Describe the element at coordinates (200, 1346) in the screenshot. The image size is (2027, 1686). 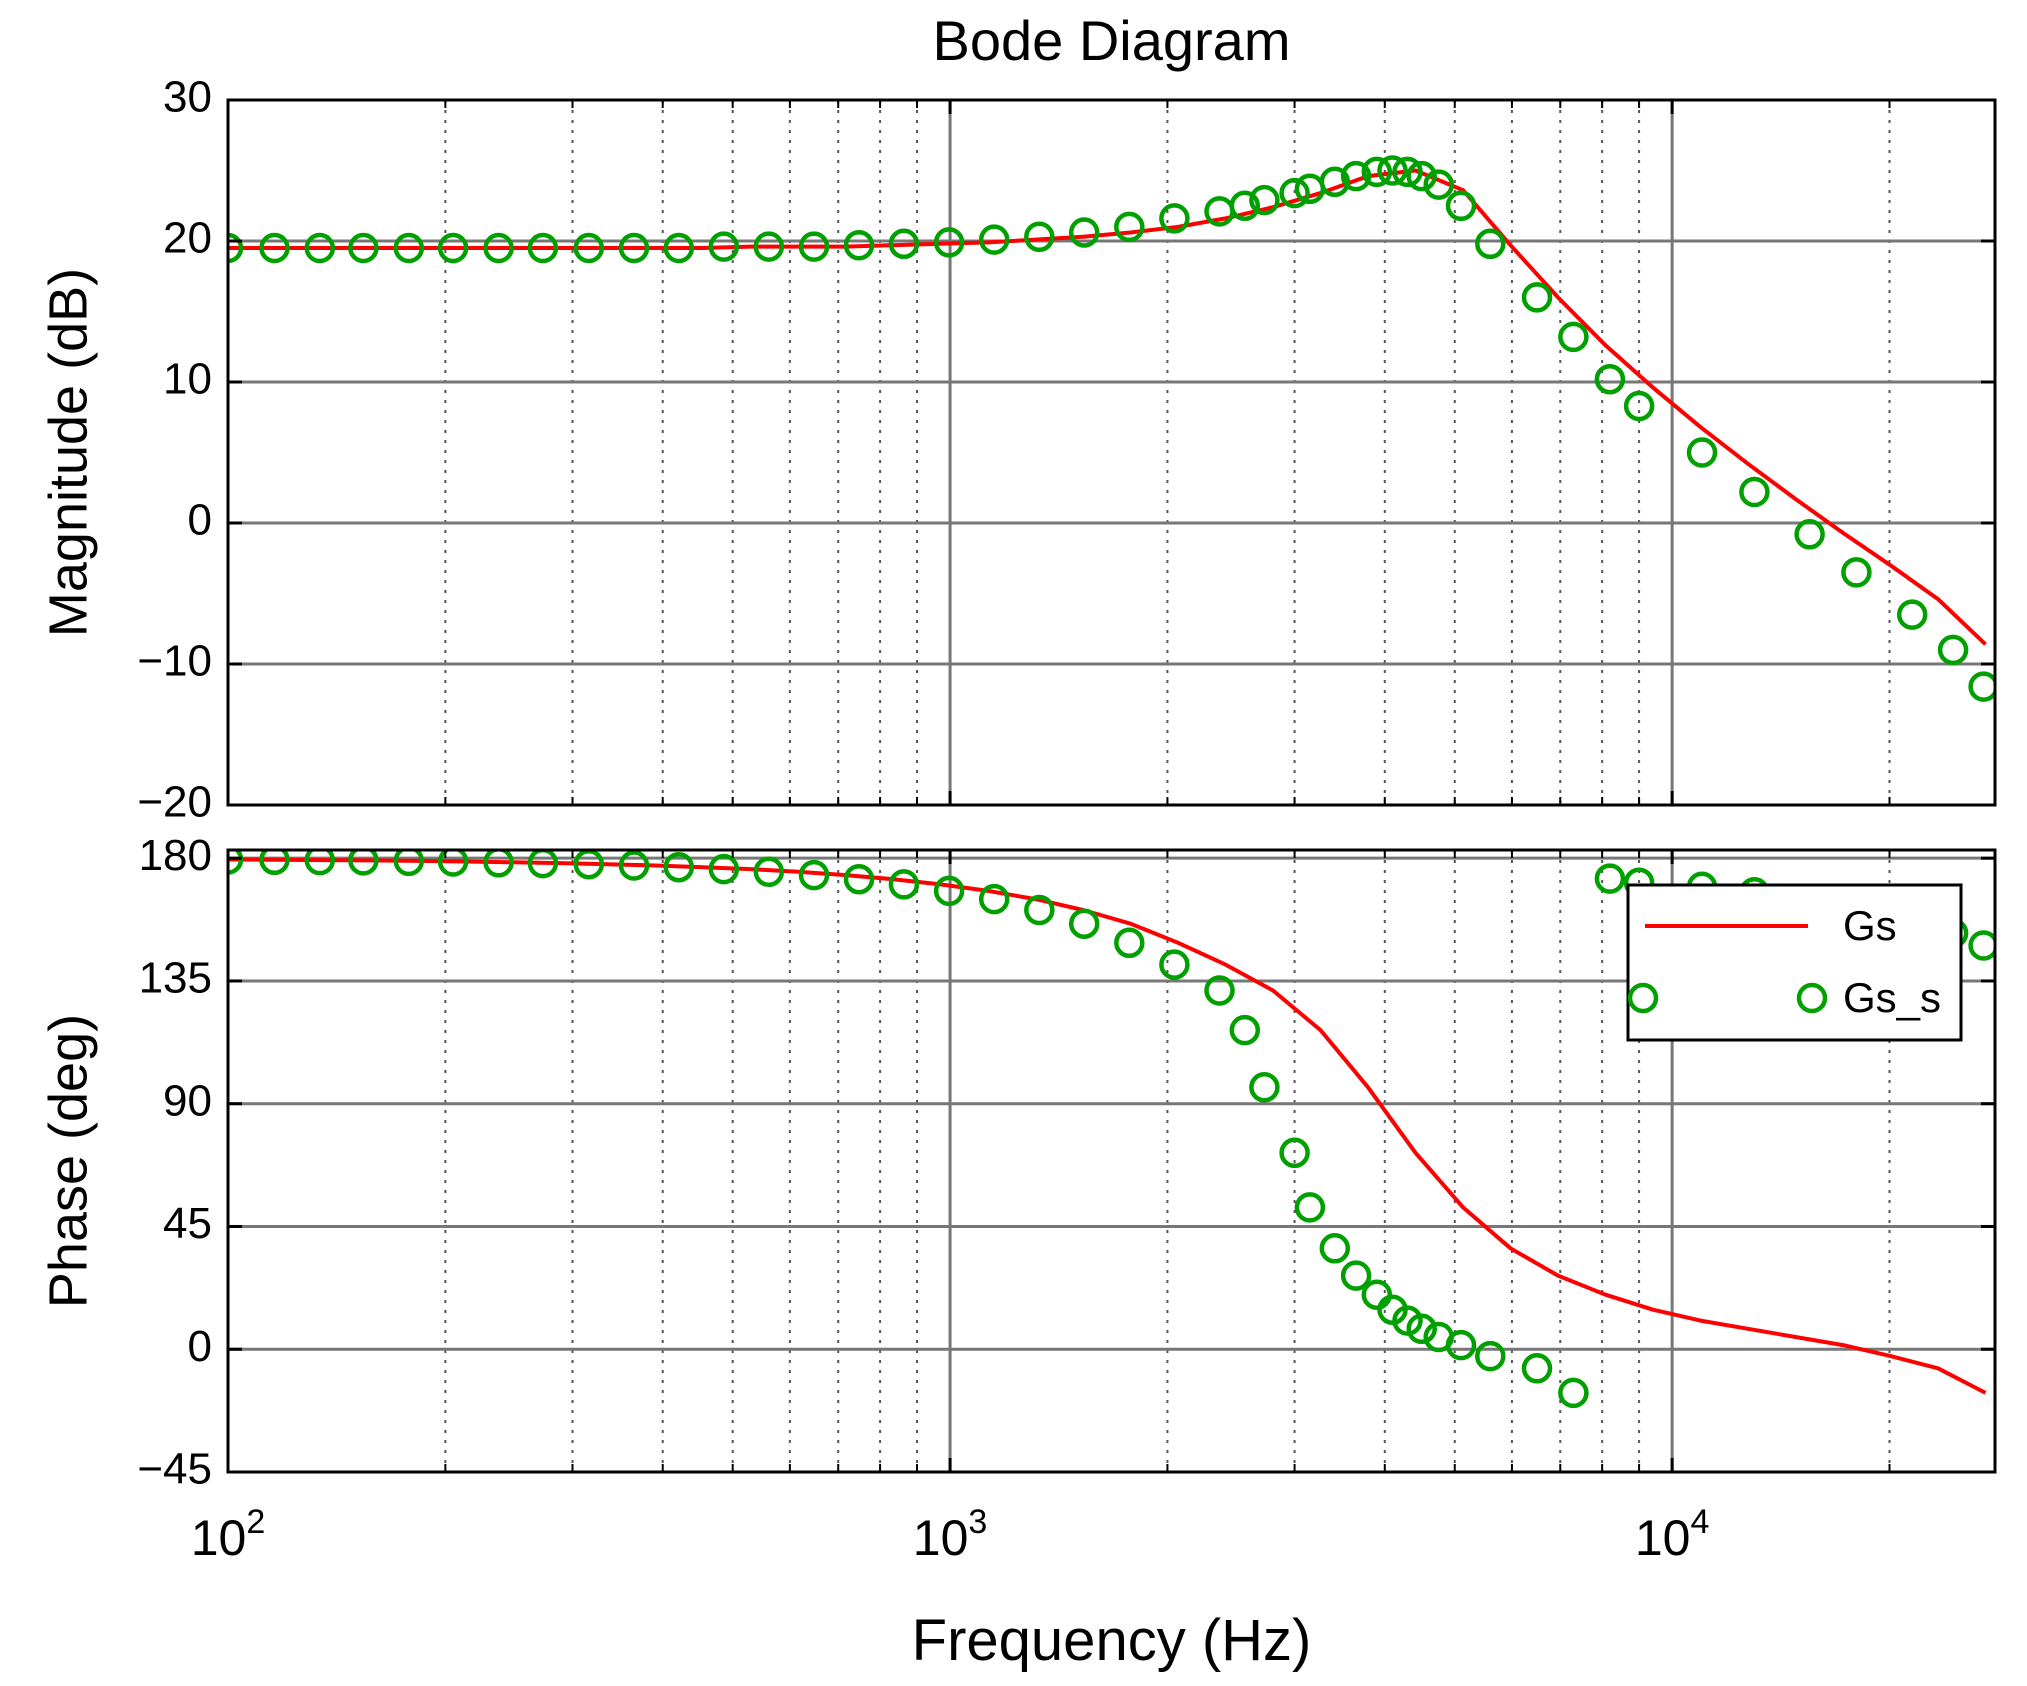
I see `y-tick-label: 0` at that location.